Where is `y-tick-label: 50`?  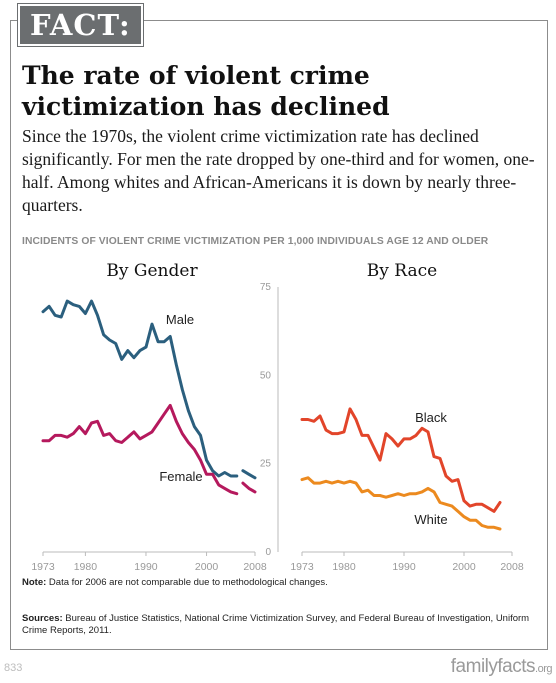 y-tick-label: 50 is located at coordinates (266, 375).